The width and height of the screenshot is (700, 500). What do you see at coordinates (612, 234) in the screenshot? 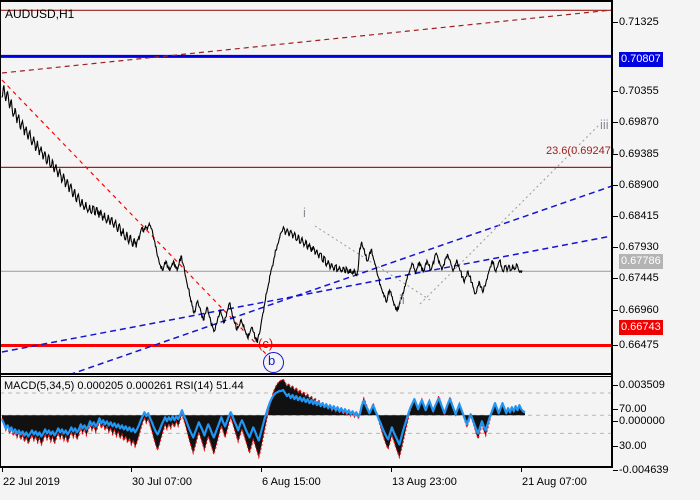
I see `price-axis-border` at bounding box center [612, 234].